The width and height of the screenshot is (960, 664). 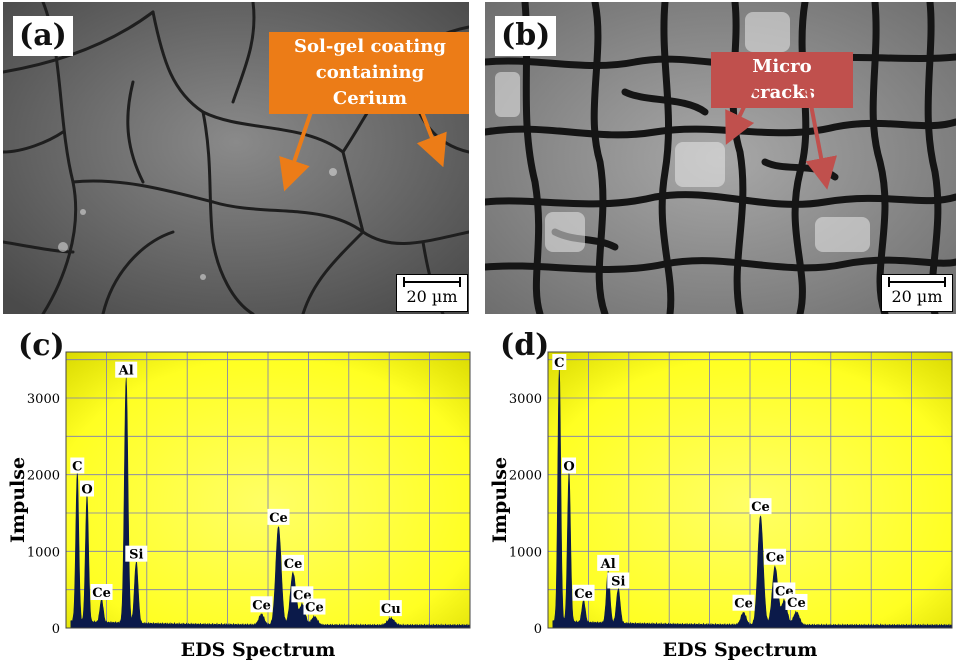 I want to click on peak-label: Cu, so click(x=390, y=608).